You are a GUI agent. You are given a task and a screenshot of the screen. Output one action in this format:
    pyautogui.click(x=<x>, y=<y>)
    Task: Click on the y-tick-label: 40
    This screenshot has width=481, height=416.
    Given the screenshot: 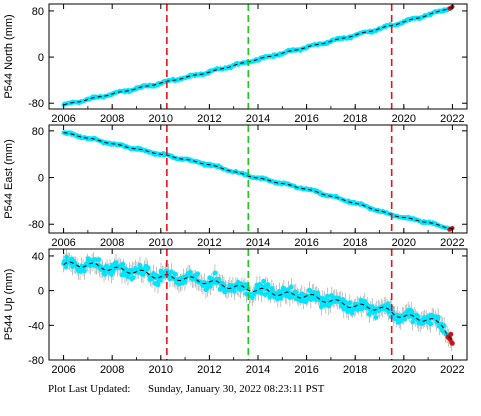 What is the action you would take?
    pyautogui.click(x=38, y=257)
    